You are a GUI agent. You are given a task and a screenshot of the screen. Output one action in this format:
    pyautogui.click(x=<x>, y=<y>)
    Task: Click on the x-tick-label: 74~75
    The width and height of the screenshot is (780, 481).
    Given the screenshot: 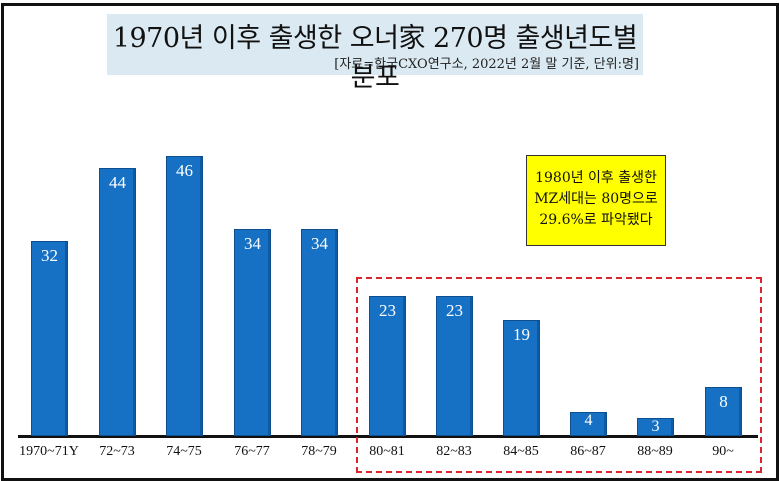 What is the action you would take?
    pyautogui.click(x=184, y=451)
    